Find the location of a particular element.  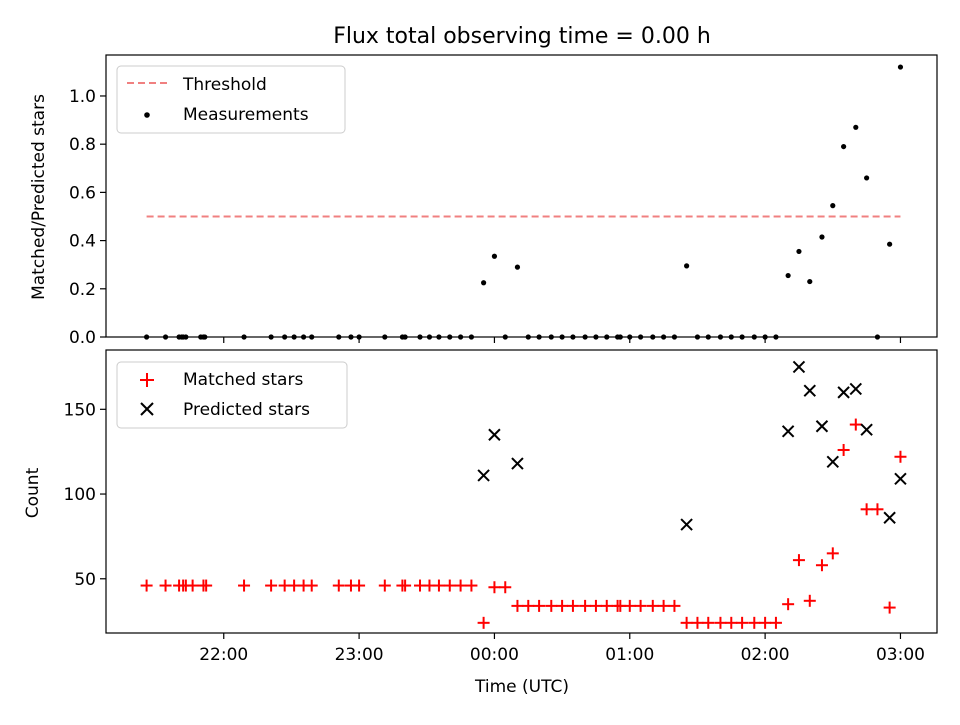

legend-matched-swatch is located at coordinates (147, 380).